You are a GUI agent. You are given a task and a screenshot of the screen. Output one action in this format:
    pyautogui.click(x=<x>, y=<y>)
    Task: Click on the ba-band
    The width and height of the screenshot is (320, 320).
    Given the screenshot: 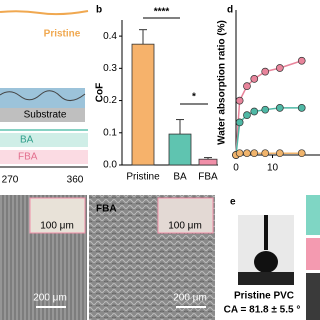 What is the action you would take?
    pyautogui.click(x=44, y=140)
    